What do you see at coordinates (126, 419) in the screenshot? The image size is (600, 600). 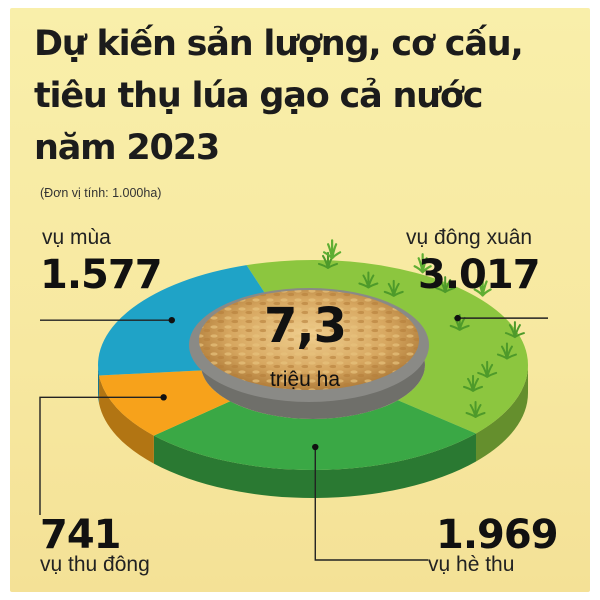 I see `ring-side-thu-dong` at bounding box center [126, 419].